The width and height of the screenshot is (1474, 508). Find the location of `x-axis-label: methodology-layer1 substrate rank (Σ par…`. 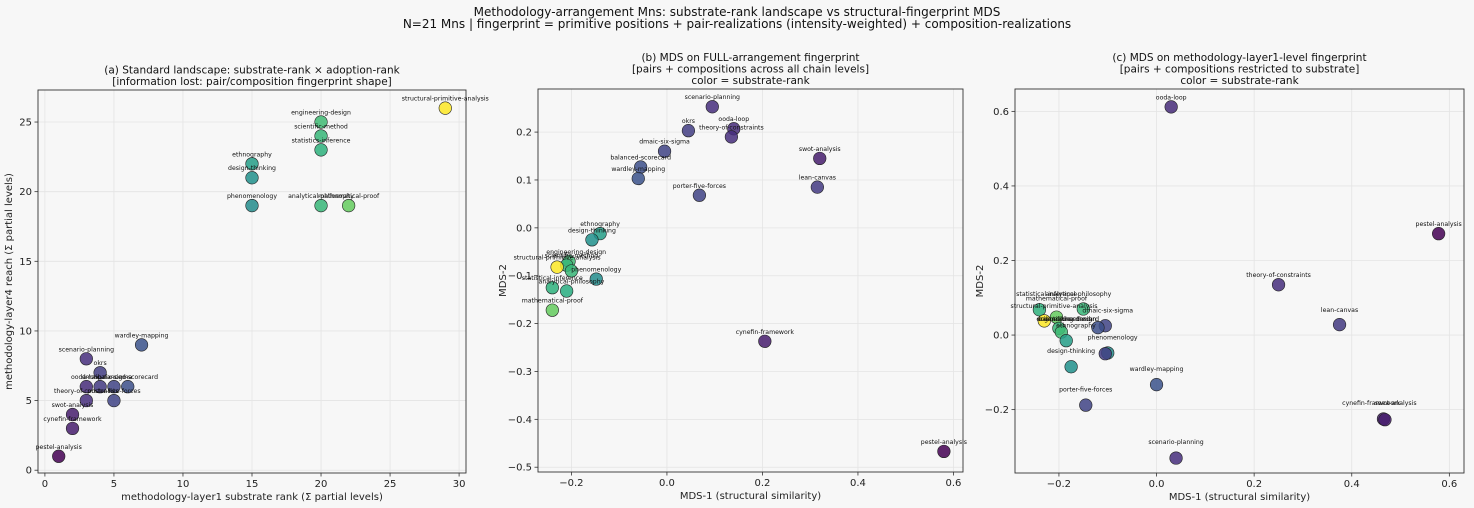

x-axis-label: methodology-layer1 substrate rank (Σ par… is located at coordinates (252, 497).